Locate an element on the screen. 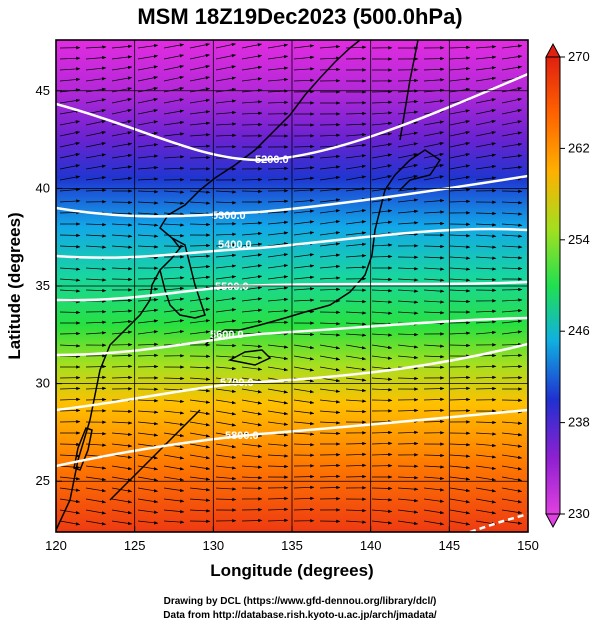 This screenshot has height=625, width=599. x-tick-label: 120 is located at coordinates (56, 545).